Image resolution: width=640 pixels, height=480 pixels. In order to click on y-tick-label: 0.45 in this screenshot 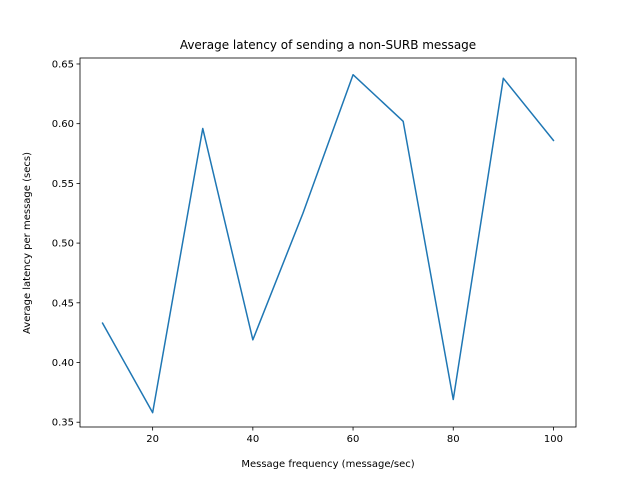, I will do `click(63, 303)`.